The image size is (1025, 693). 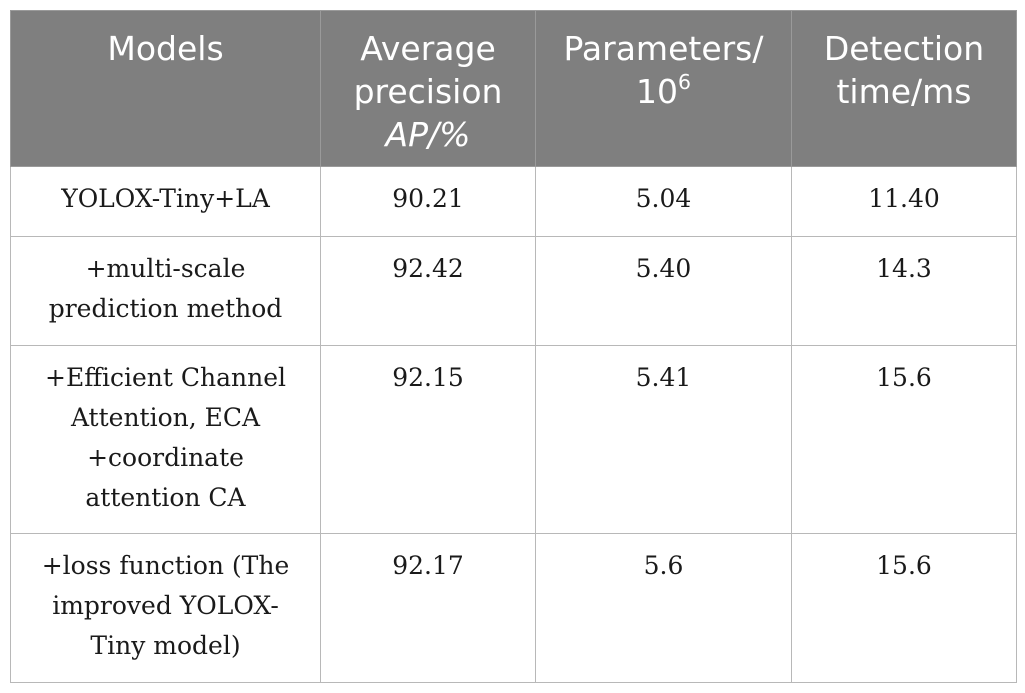 What do you see at coordinates (663, 201) in the screenshot?
I see `params-cell: 5.04` at bounding box center [663, 201].